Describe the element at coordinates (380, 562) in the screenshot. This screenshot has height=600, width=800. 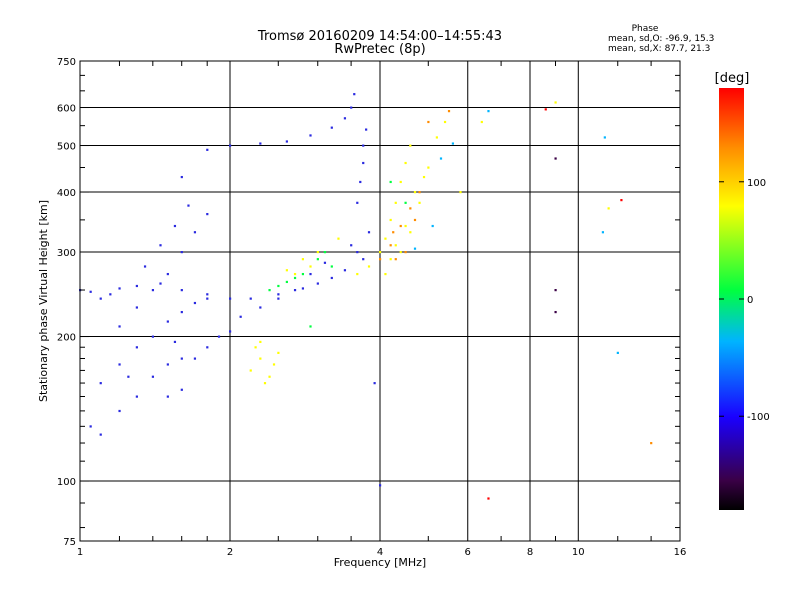
I see `x-axis-label: Frequency [MHz]` at that location.